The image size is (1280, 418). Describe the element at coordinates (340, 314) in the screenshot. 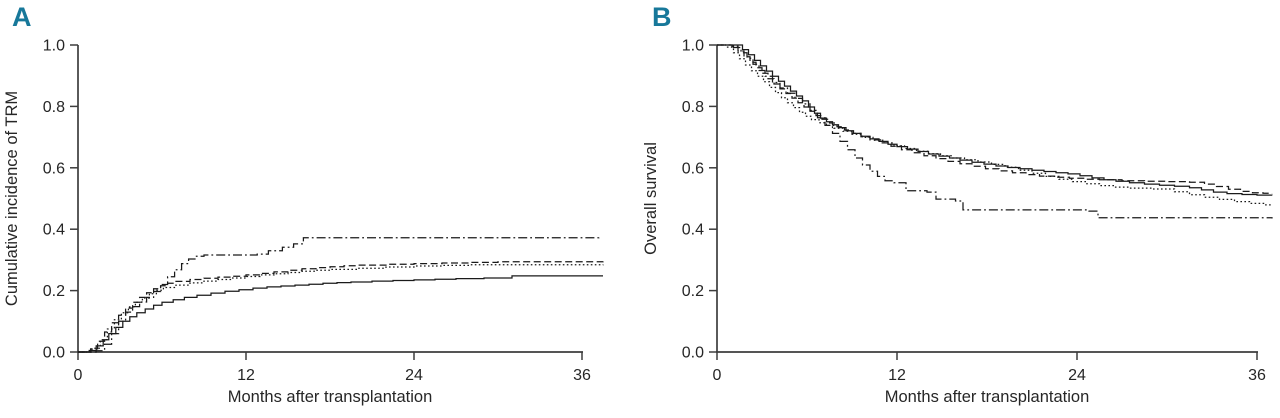

I see `curve-solid` at that location.